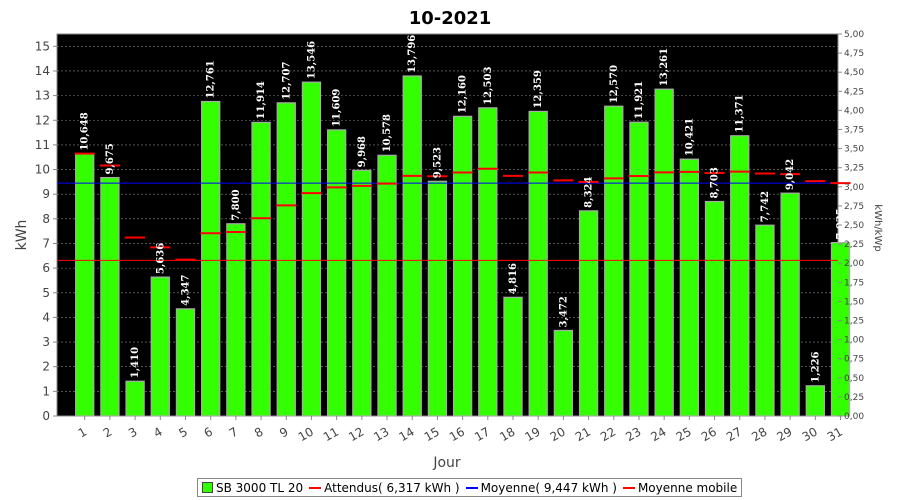 This screenshot has width=900, height=500. What do you see at coordinates (46, 416) in the screenshot?
I see `y-tick-label: 0` at bounding box center [46, 416].